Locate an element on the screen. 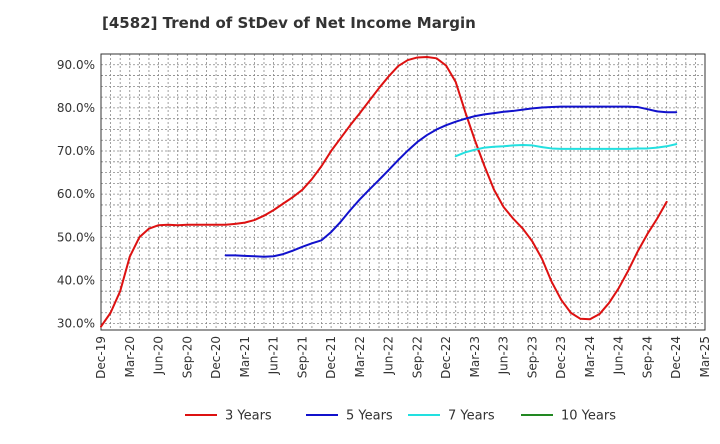  x-tick-label: Mar-22 is located at coordinates (360, 356).